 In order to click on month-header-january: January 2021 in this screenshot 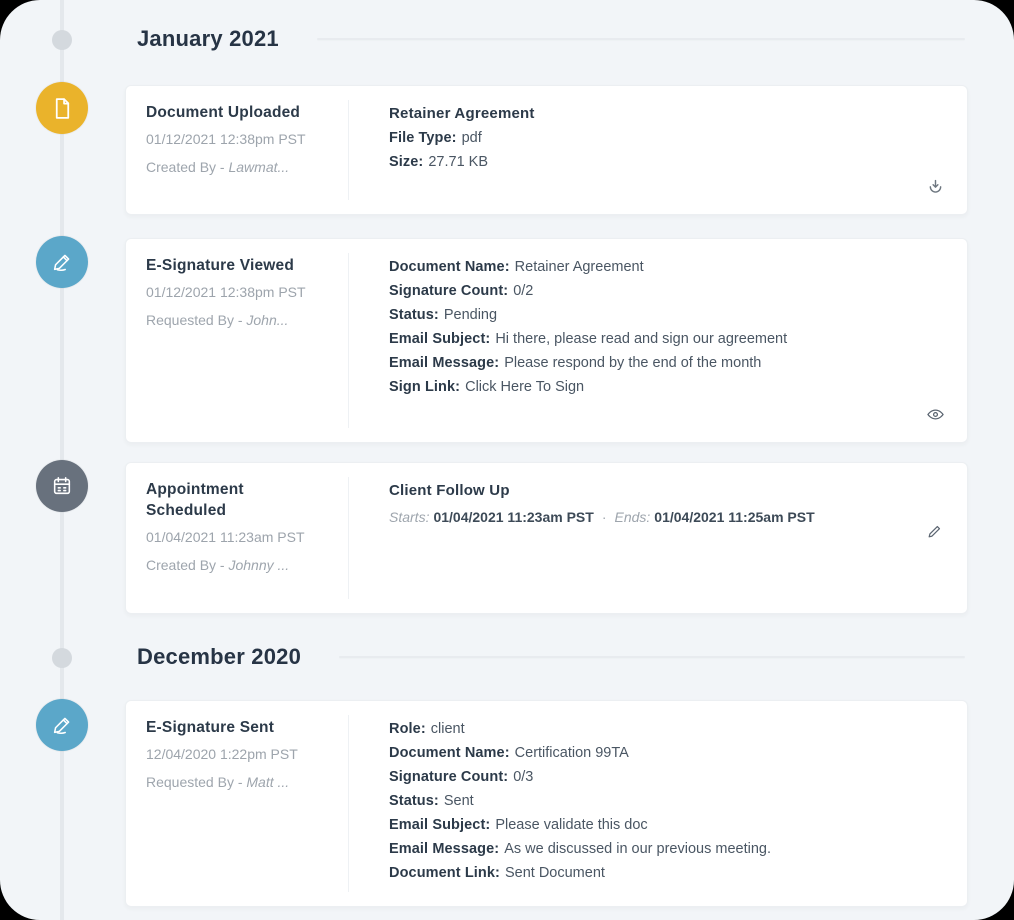, I will do `click(551, 39)`.